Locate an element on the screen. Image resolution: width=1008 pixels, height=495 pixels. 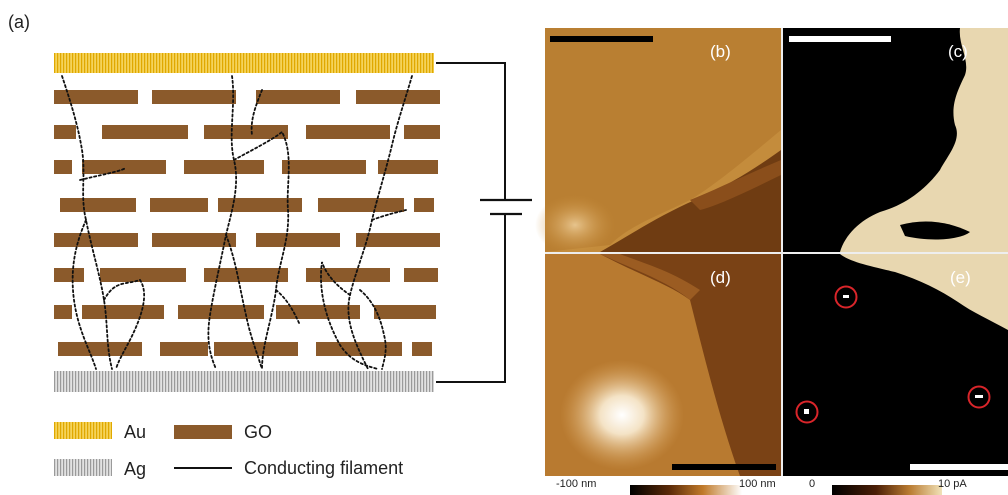
legend: Au GO Ag Conducting filament is located at coordinates (228, 450).